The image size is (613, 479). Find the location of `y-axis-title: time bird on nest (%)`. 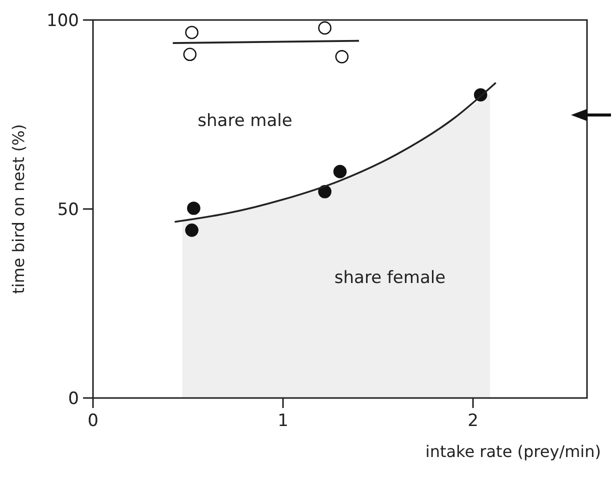

y-axis-title: time bird on nest (%) is located at coordinates (18, 209).